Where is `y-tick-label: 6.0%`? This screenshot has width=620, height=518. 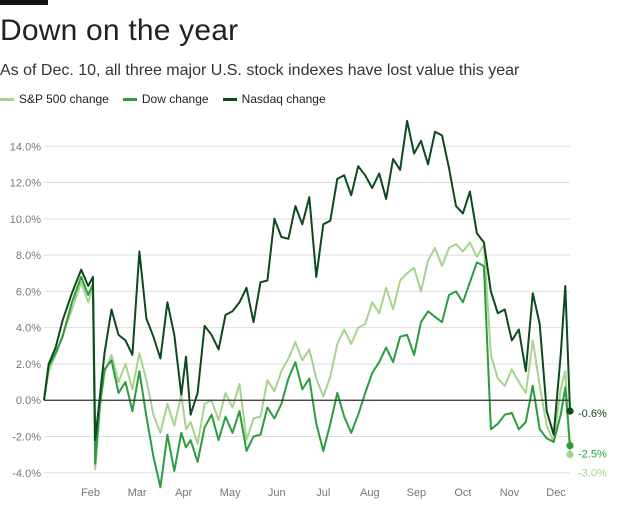 y-tick-label: 6.0% is located at coordinates (28, 292).